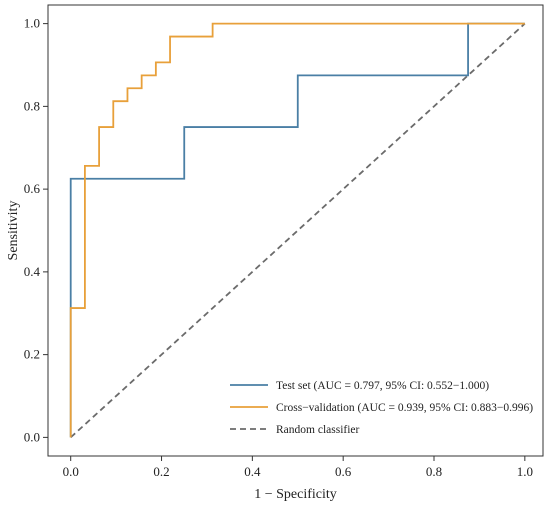 The height and width of the screenshot is (508, 550). I want to click on y-tick-label: 0.2, so click(32, 354).